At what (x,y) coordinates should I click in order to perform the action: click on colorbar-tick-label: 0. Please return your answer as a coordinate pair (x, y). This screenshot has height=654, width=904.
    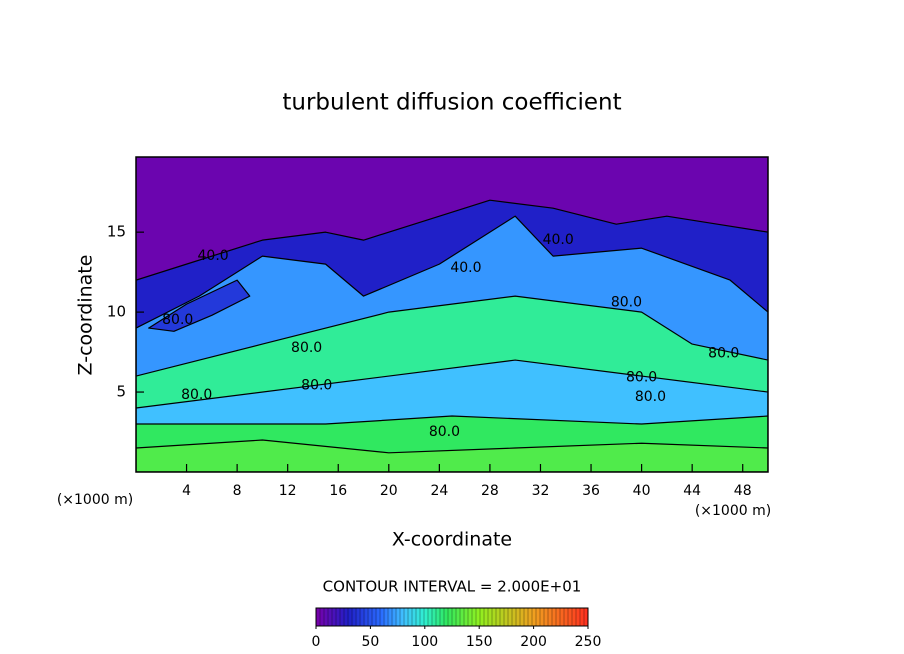
    Looking at the image, I should click on (316, 642).